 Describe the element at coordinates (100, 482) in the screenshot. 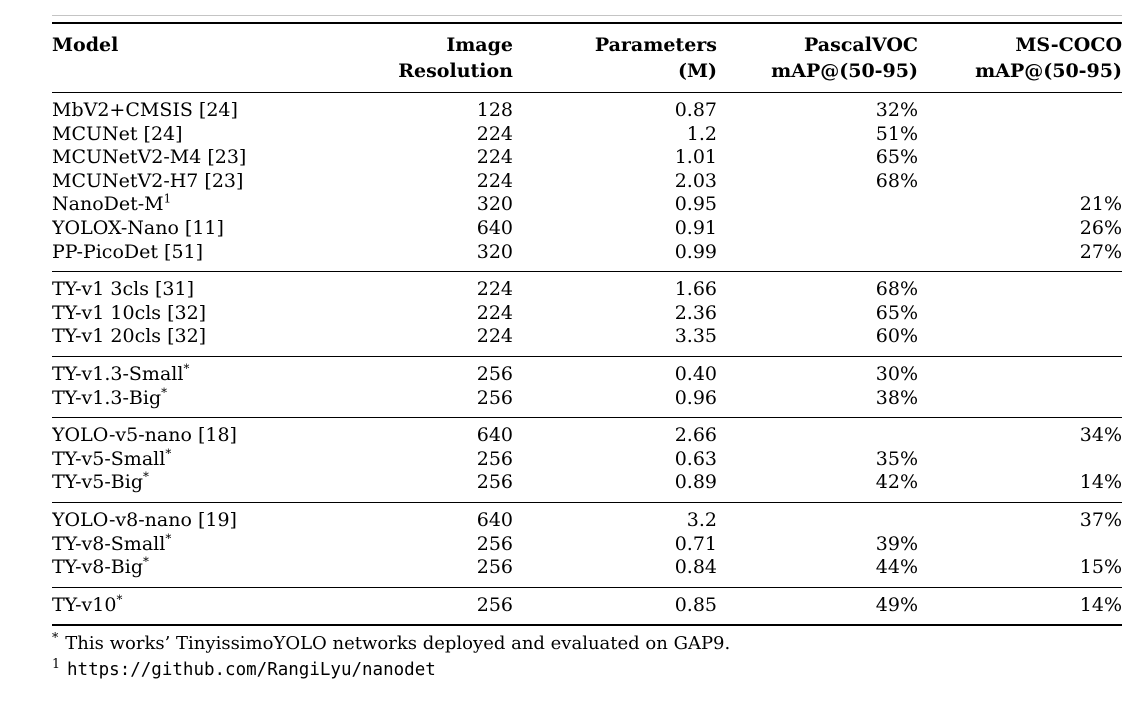

I see `cell-model: TY-v5-Big*` at that location.